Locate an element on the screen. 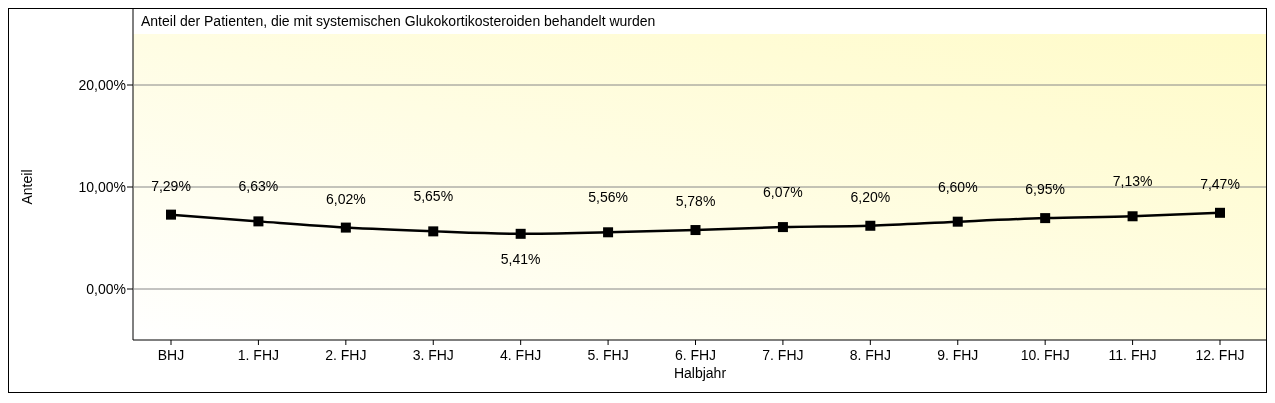 This screenshot has width=1275, height=403. data-label: 6,95% is located at coordinates (1045, 189).